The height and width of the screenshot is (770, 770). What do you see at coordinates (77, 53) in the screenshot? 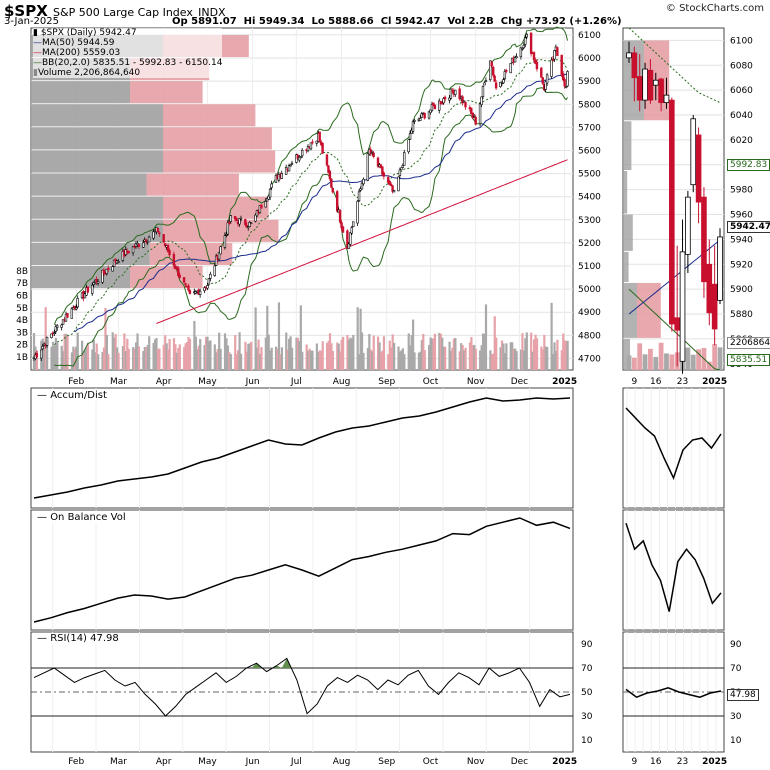
I see `legend-ma200: —MA(200) 5559.03` at bounding box center [77, 53].